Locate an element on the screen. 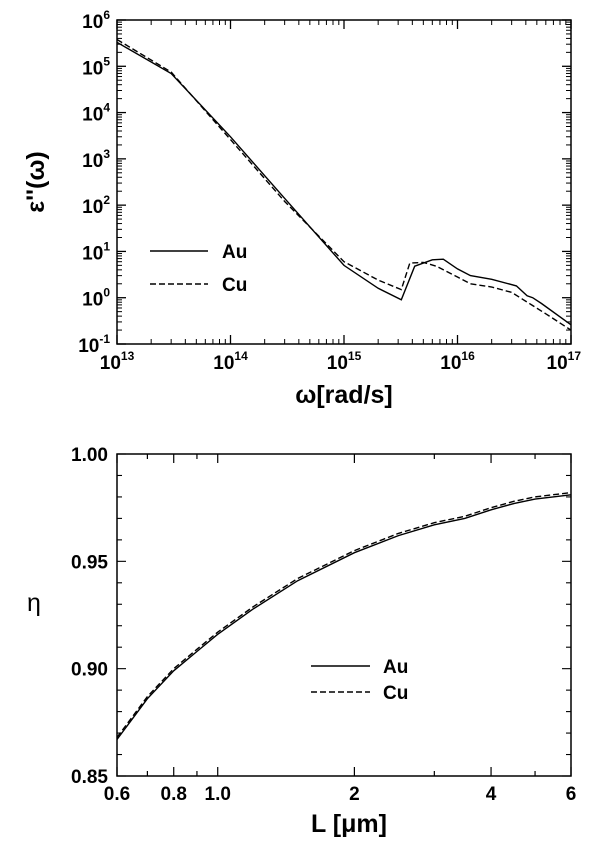 The width and height of the screenshot is (595, 842). y-tick-label: 10² is located at coordinates (96, 205).